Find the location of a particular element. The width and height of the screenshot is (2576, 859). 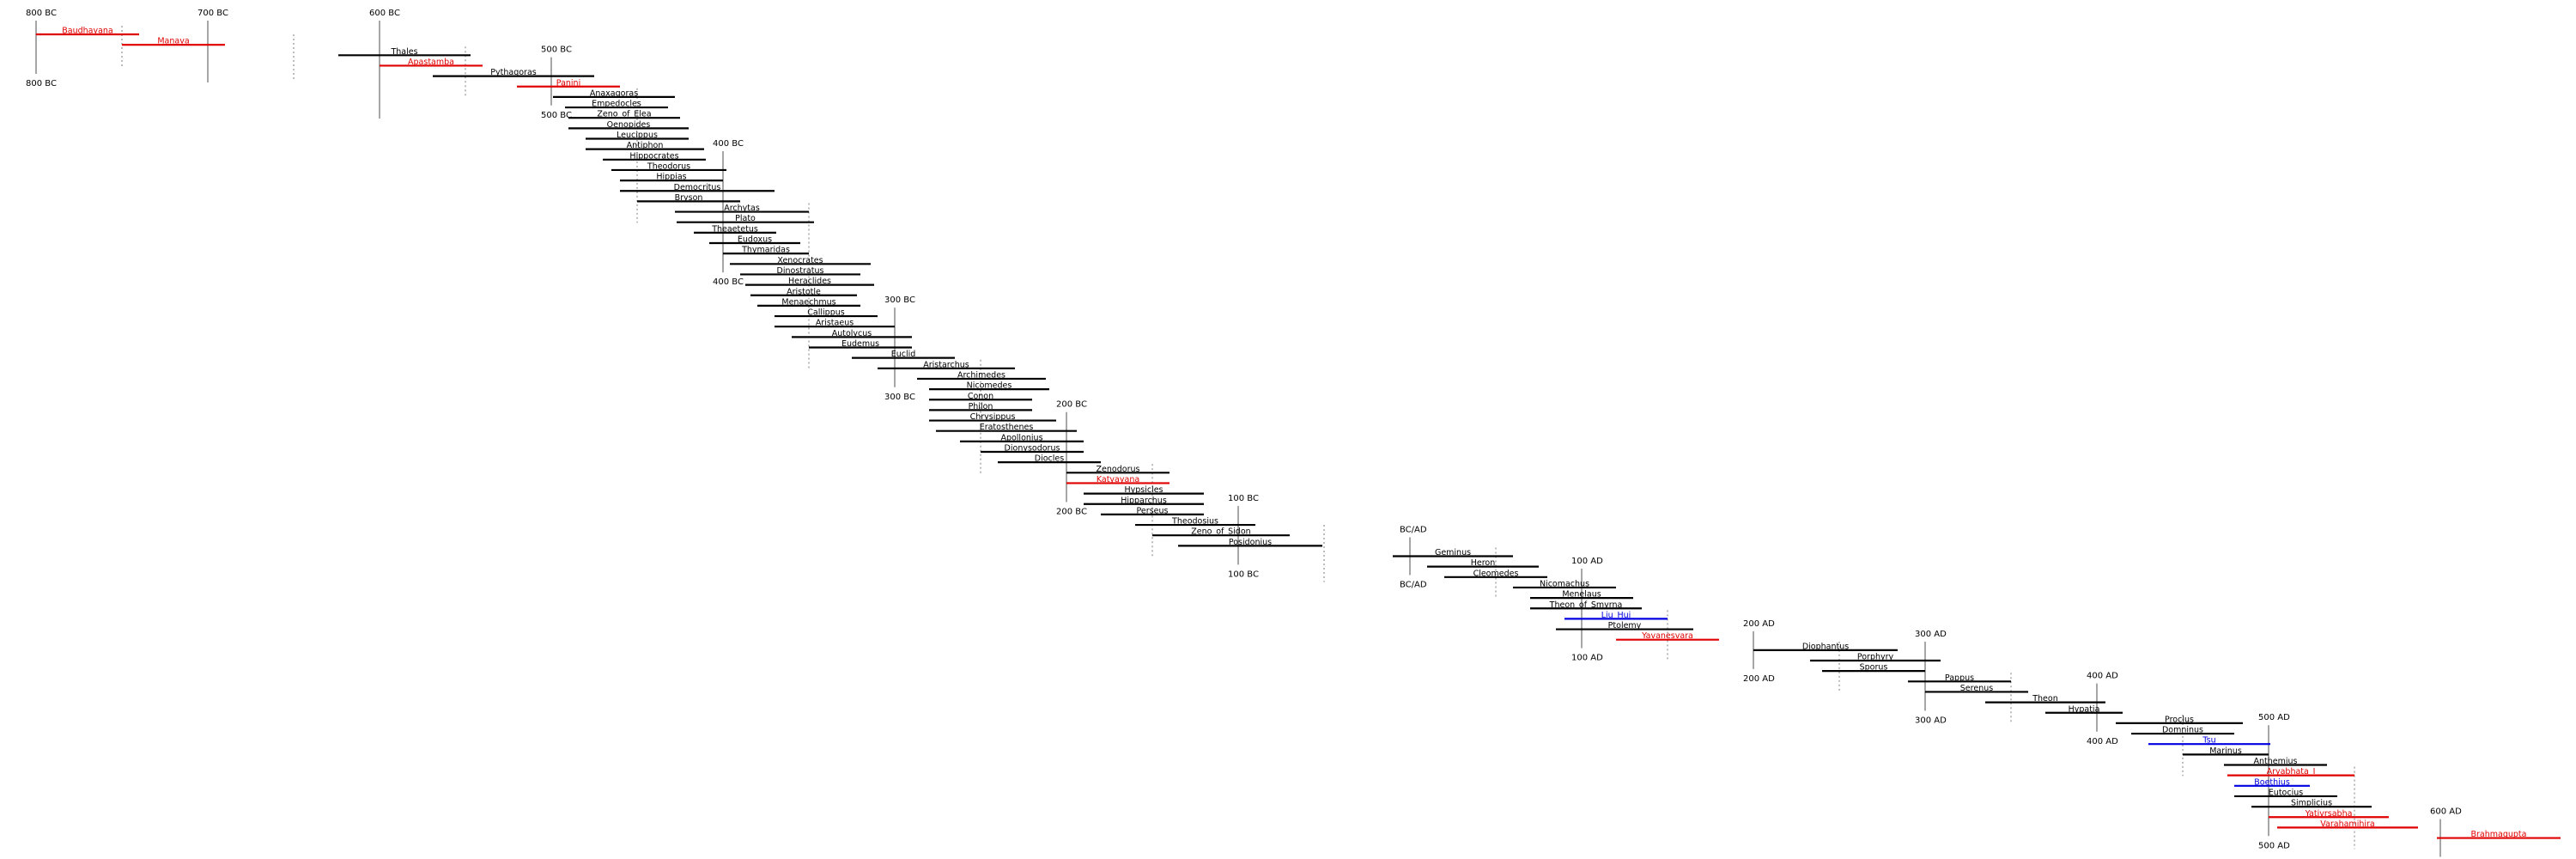

mathematician-name: Apastamba is located at coordinates (431, 63).